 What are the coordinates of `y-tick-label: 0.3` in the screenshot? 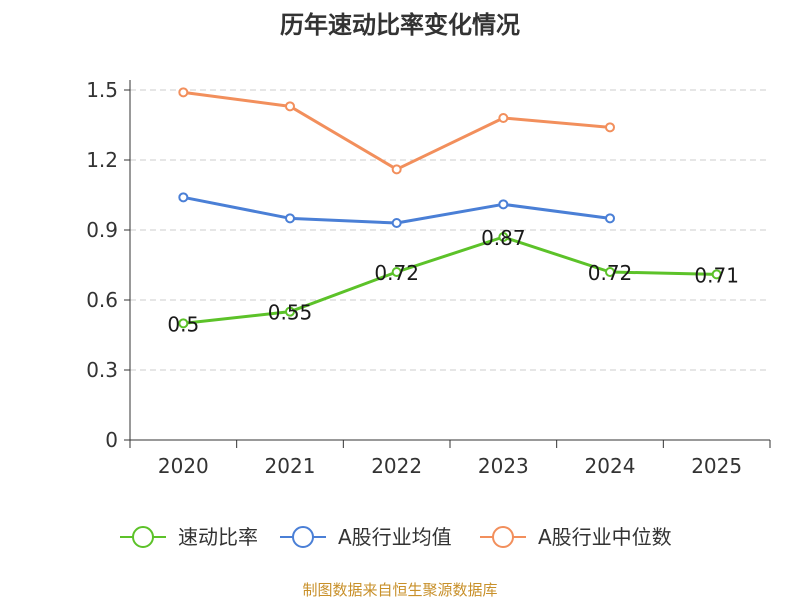 It's located at (102, 370).